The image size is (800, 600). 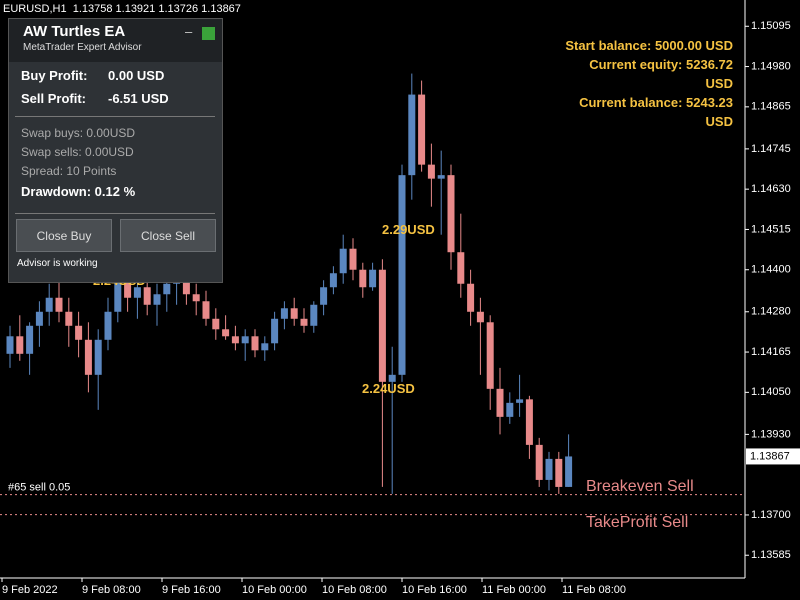 I want to click on current-equity: Current equity: 5236.72 USD, so click(x=661, y=74).